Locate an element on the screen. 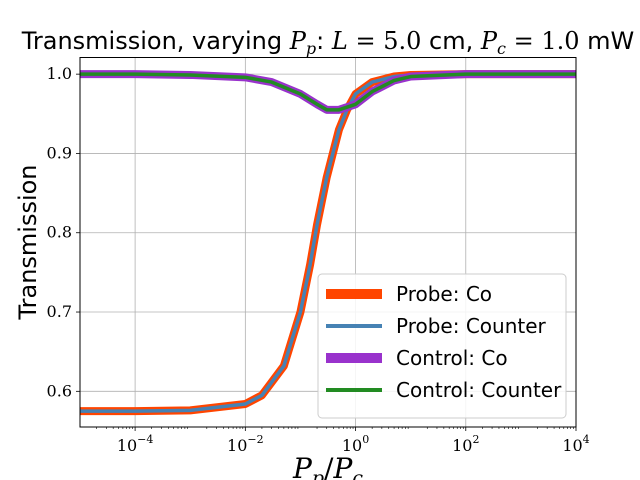 The width and height of the screenshot is (640, 480). x-label-den: P is located at coordinates (342, 466).